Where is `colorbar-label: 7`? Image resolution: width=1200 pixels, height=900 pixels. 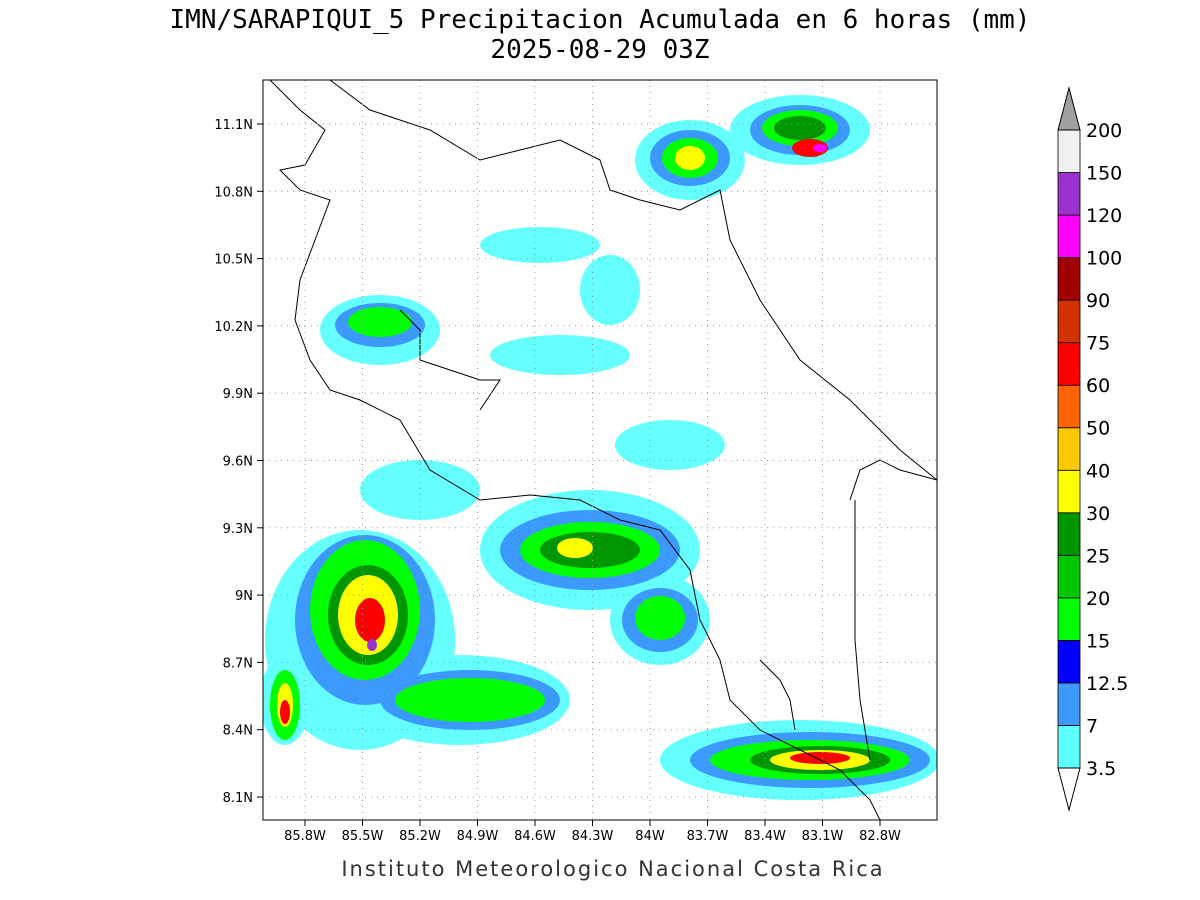 colorbar-label: 7 is located at coordinates (1092, 726).